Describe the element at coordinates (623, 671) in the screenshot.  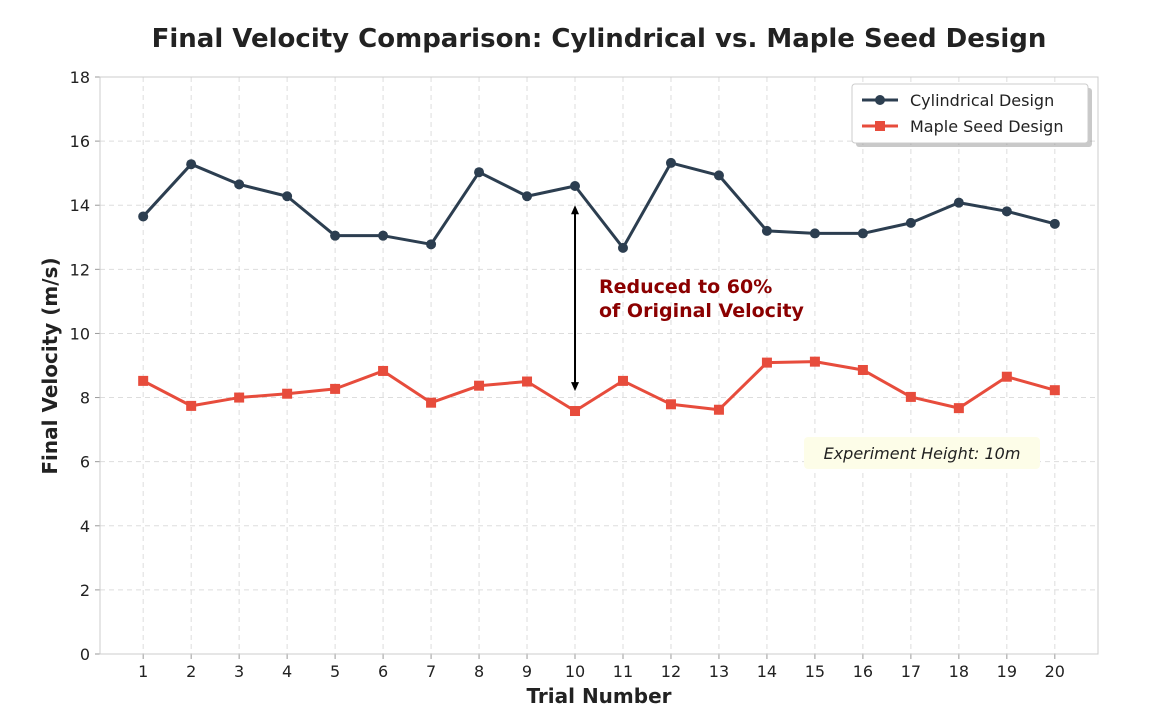
I see `x-tick-label: 11` at that location.